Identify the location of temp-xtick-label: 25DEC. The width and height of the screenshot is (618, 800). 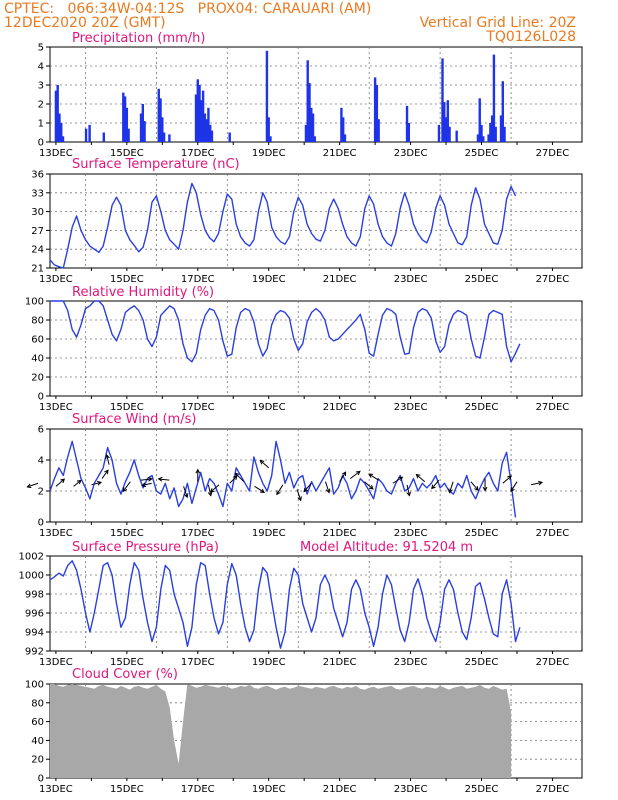
(482, 279).